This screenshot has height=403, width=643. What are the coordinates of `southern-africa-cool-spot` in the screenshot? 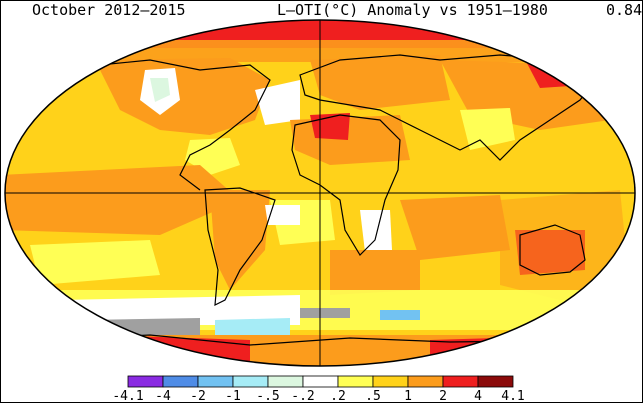 It's located at (376, 231).